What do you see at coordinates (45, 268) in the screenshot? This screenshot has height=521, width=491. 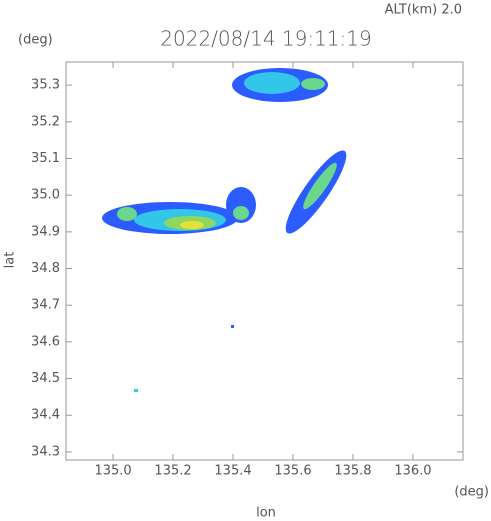 I see `y-tick-label: 34.8` at bounding box center [45, 268].